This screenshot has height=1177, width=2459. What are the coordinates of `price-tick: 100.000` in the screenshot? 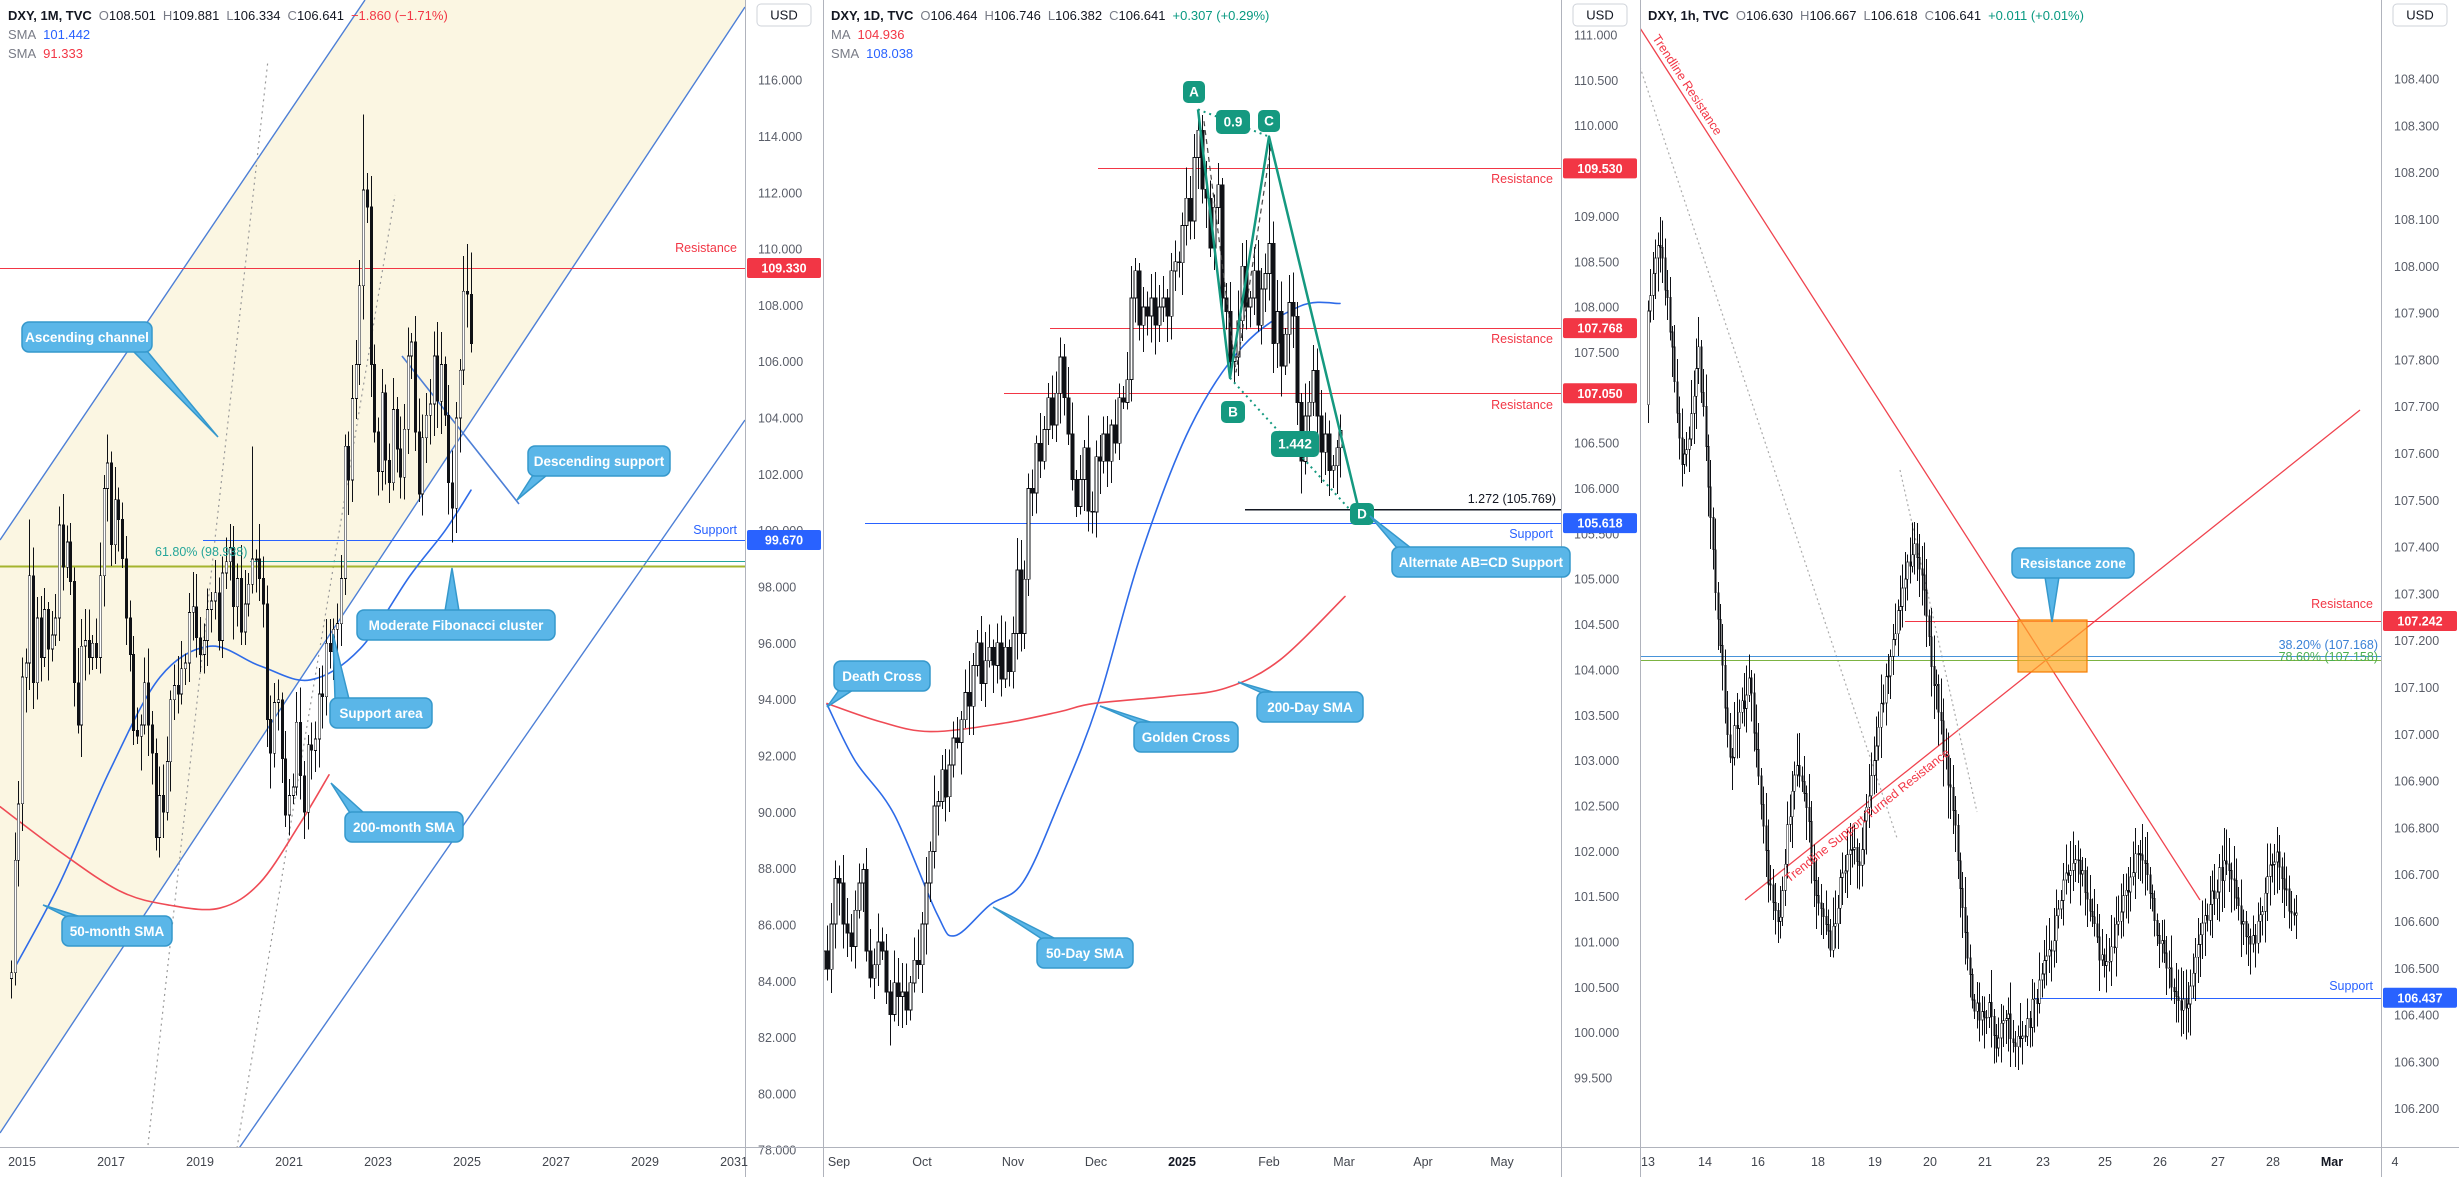 It's located at (1596, 1033).